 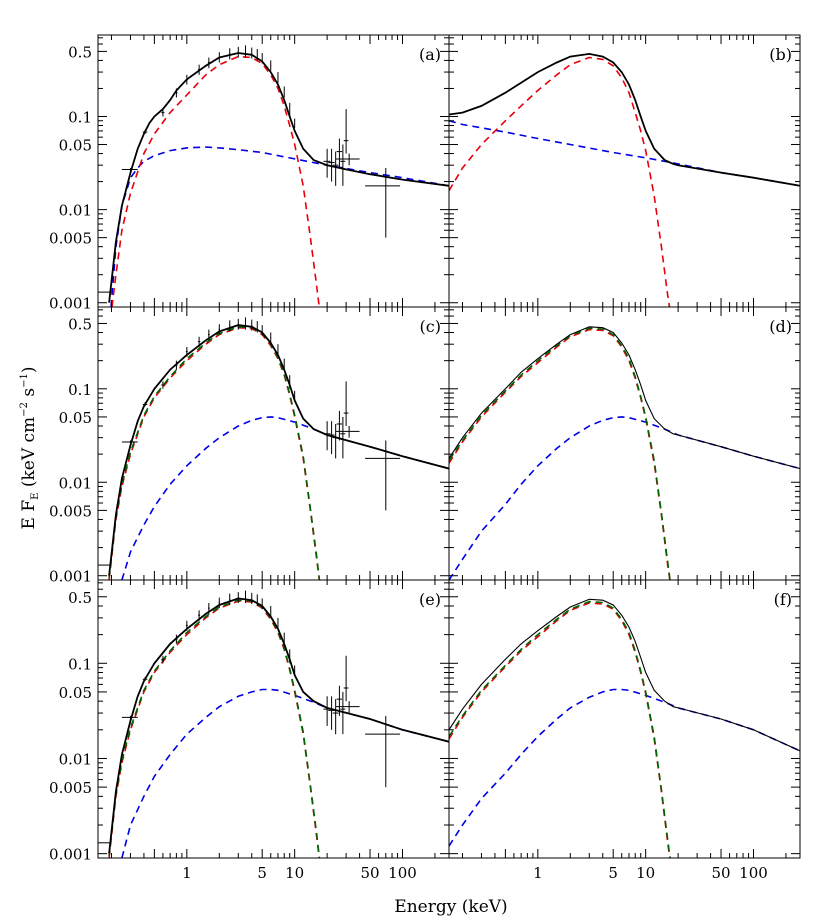 I want to click on panel-a: 0.5 0.1 0.05 0.01 0.005 0.001 (a), so click(x=249, y=173).